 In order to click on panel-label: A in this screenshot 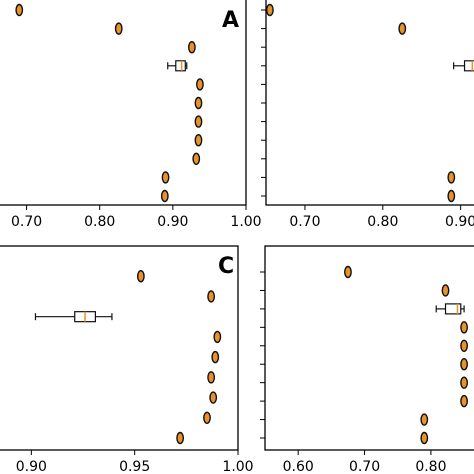, I will do `click(230, 20)`.